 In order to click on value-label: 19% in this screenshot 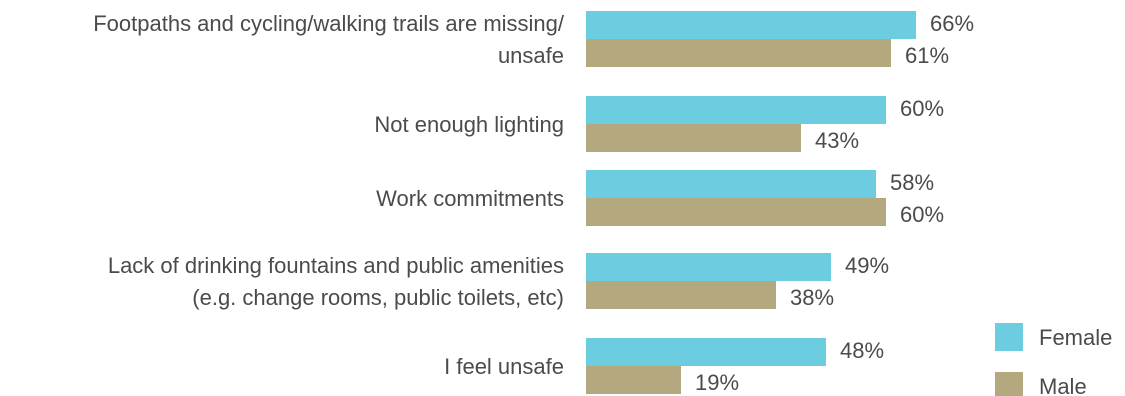, I will do `click(717, 382)`.